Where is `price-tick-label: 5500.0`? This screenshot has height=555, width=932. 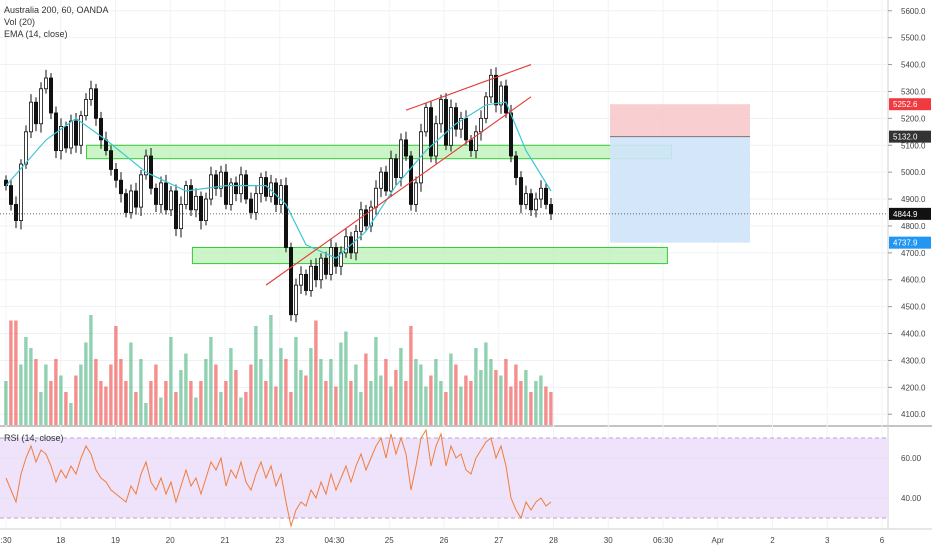 price-tick-label: 5500.0 is located at coordinates (913, 38).